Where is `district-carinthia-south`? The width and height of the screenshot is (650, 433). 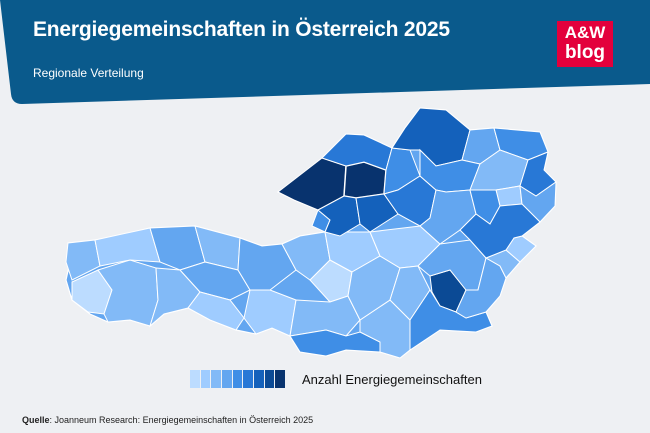 district-carinthia-south is located at coordinates (335, 343).